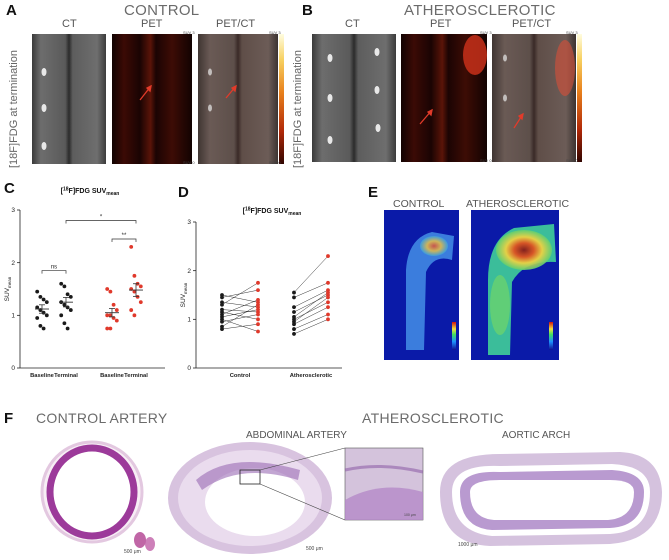 The width and height of the screenshot is (669, 560). Describe the element at coordinates (430, 291) in the screenshot. I see `control-artery-map` at that location.